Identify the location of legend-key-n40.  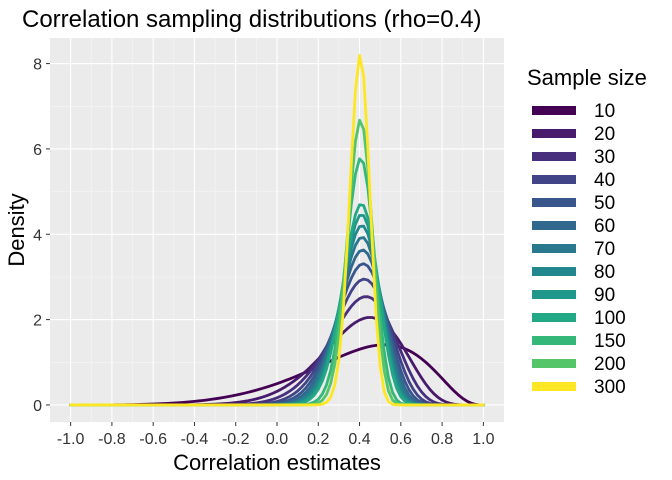
(554, 179).